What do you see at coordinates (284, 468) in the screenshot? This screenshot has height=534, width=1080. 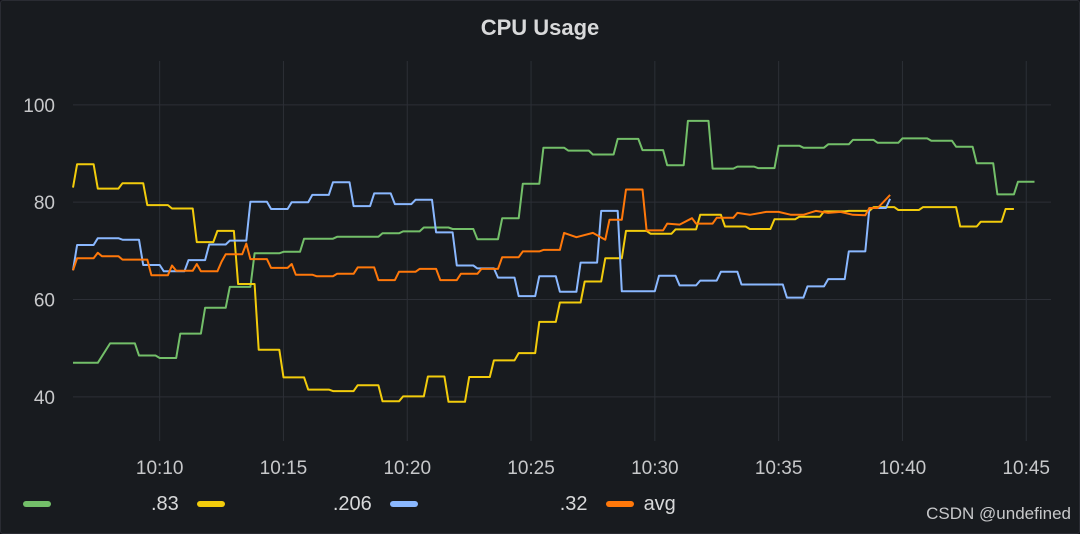 I see `x-tick-label-1015: 10:15` at bounding box center [284, 468].